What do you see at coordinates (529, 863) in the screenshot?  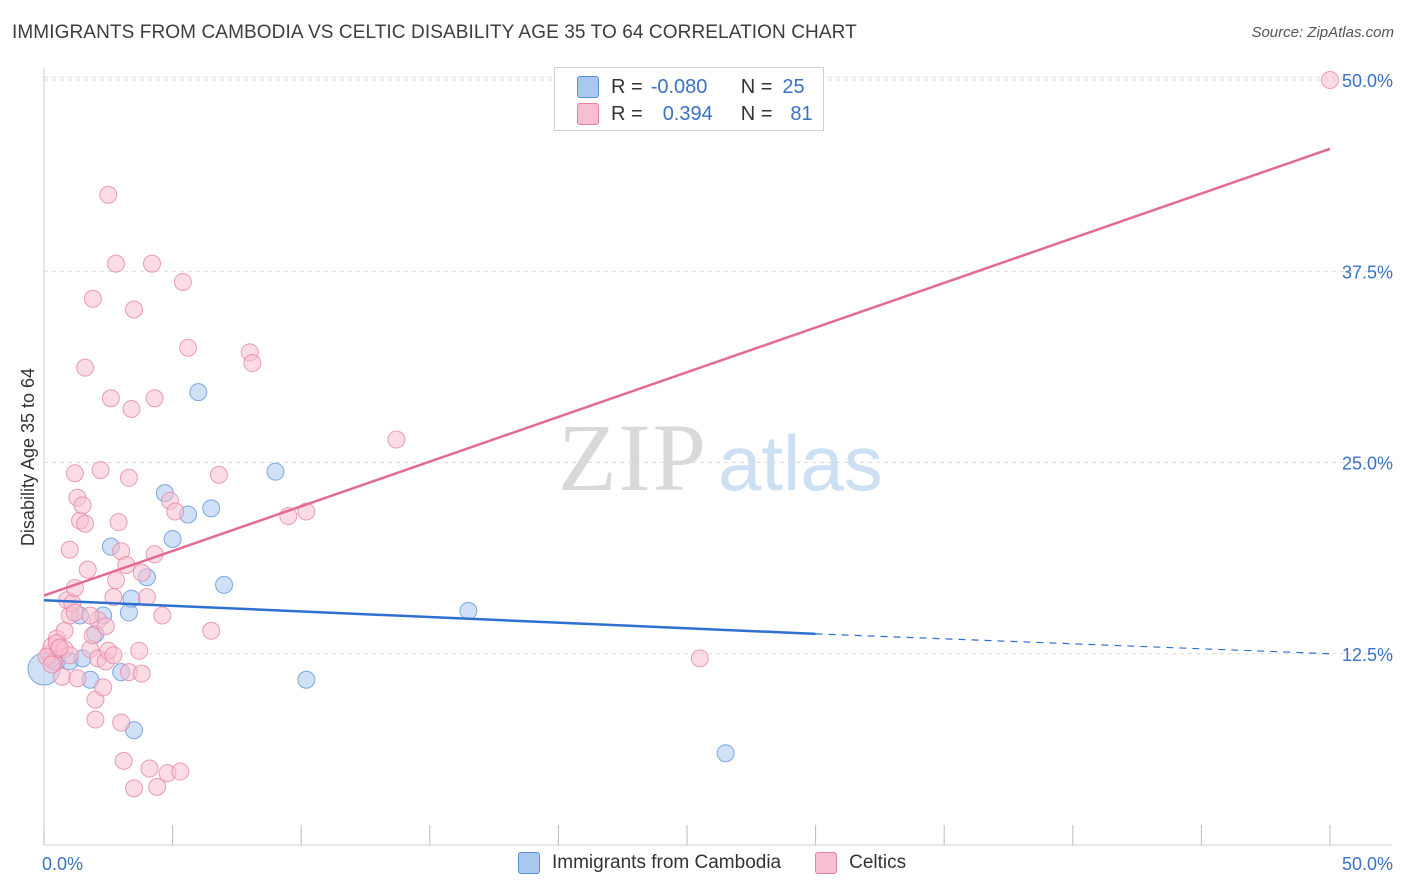 I see `cambodia-legend-swatch` at bounding box center [529, 863].